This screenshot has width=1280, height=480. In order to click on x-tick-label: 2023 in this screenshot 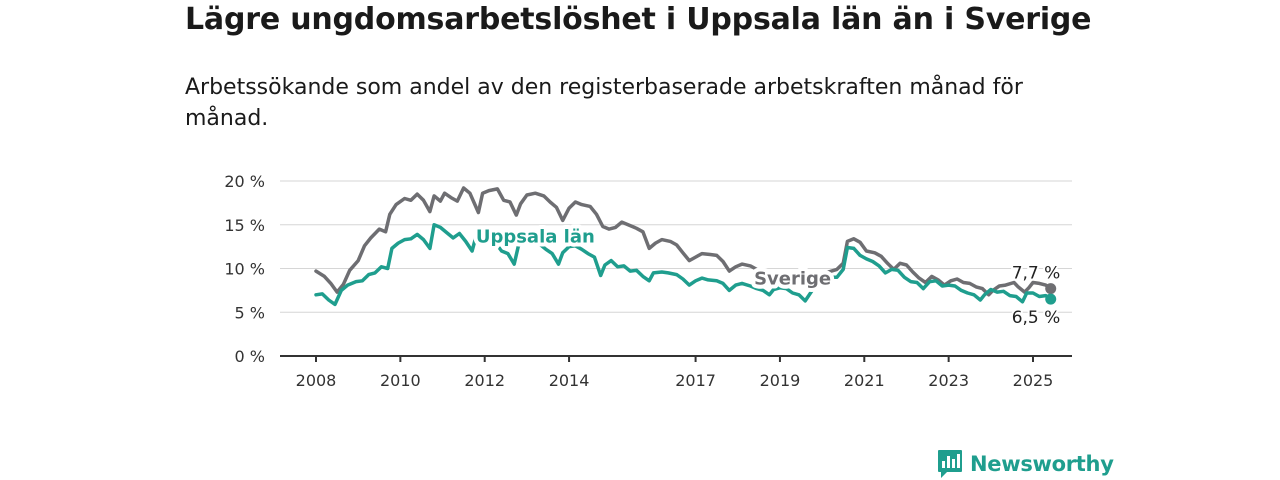, I will do `click(948, 380)`.